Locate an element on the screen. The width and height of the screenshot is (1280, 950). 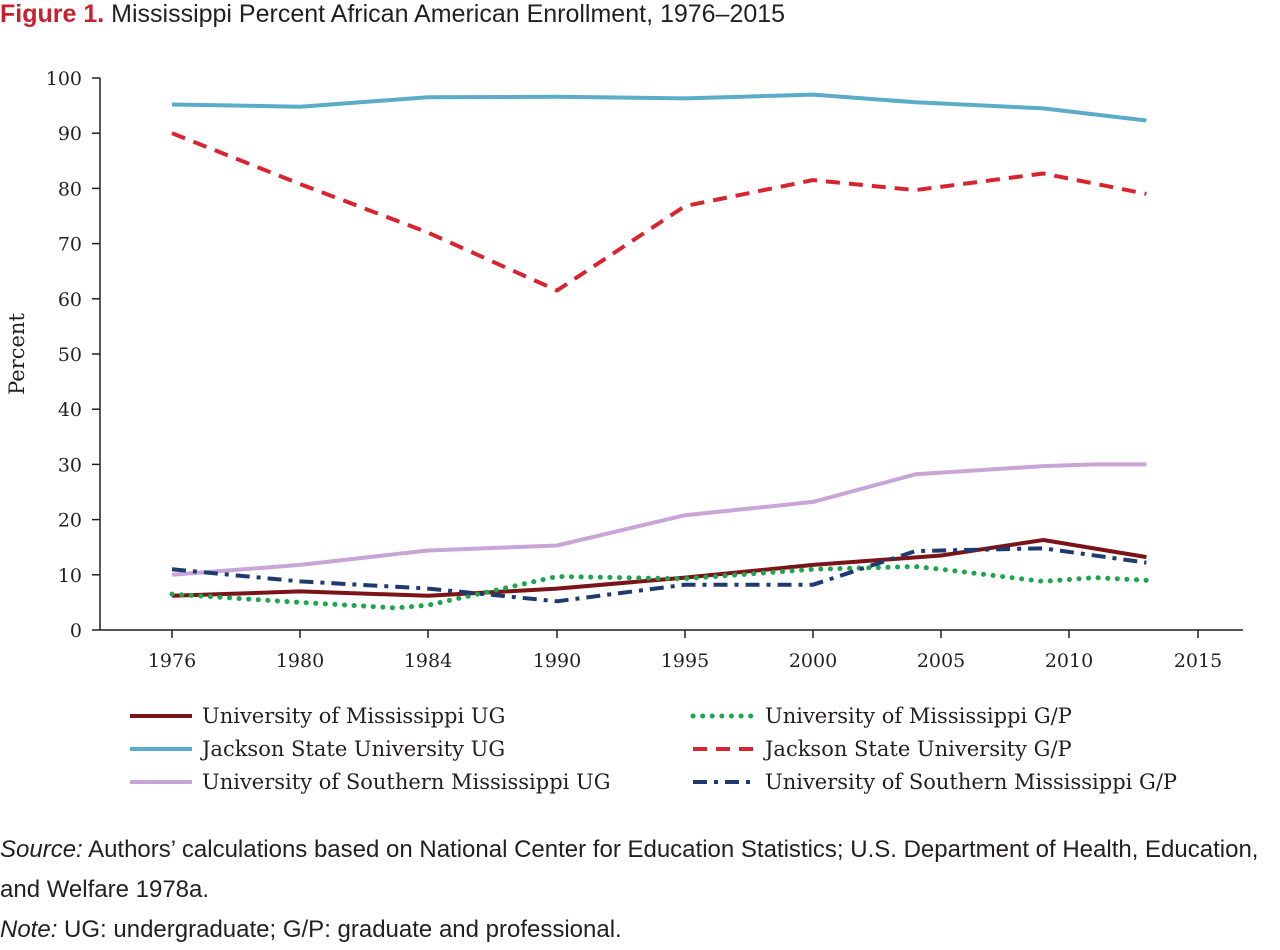
note-label: Note: is located at coordinates (29, 929).